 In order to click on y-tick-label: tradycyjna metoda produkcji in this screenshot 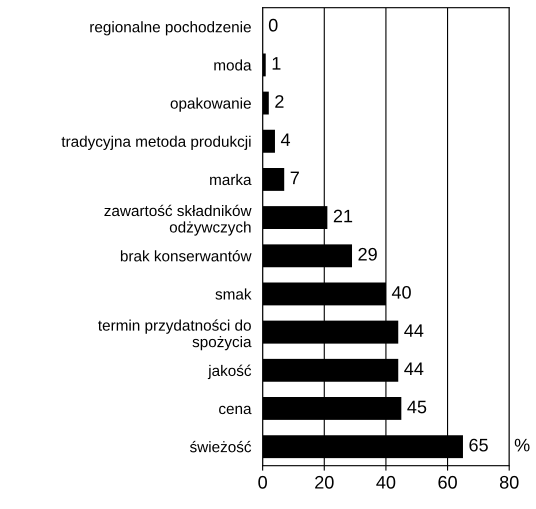, I will do `click(156, 143)`.